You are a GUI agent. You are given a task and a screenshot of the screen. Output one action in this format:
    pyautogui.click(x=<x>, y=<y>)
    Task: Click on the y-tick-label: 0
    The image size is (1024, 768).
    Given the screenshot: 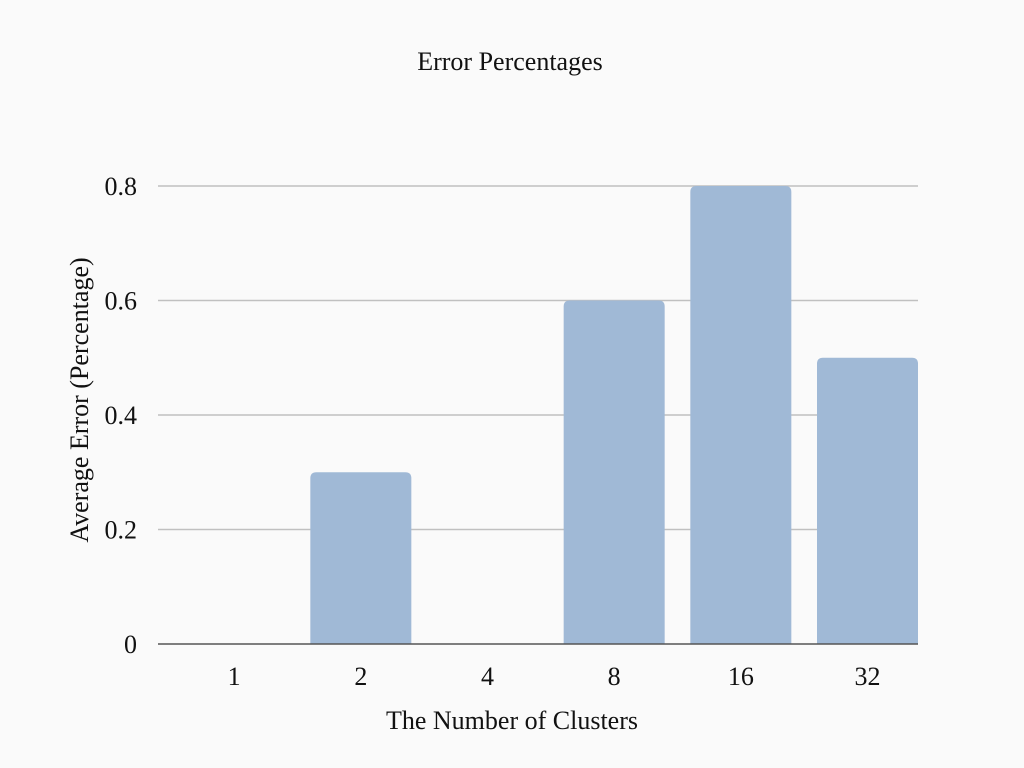 What is the action you would take?
    pyautogui.click(x=130, y=644)
    